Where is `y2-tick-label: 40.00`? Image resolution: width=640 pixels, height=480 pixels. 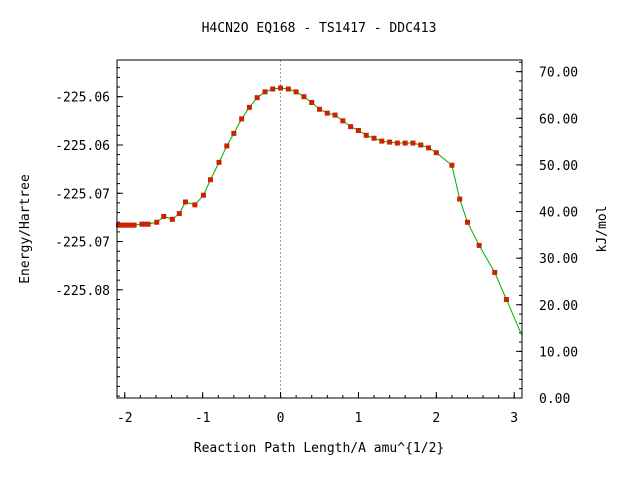 y2-tick-label: 40.00 is located at coordinates (558, 213).